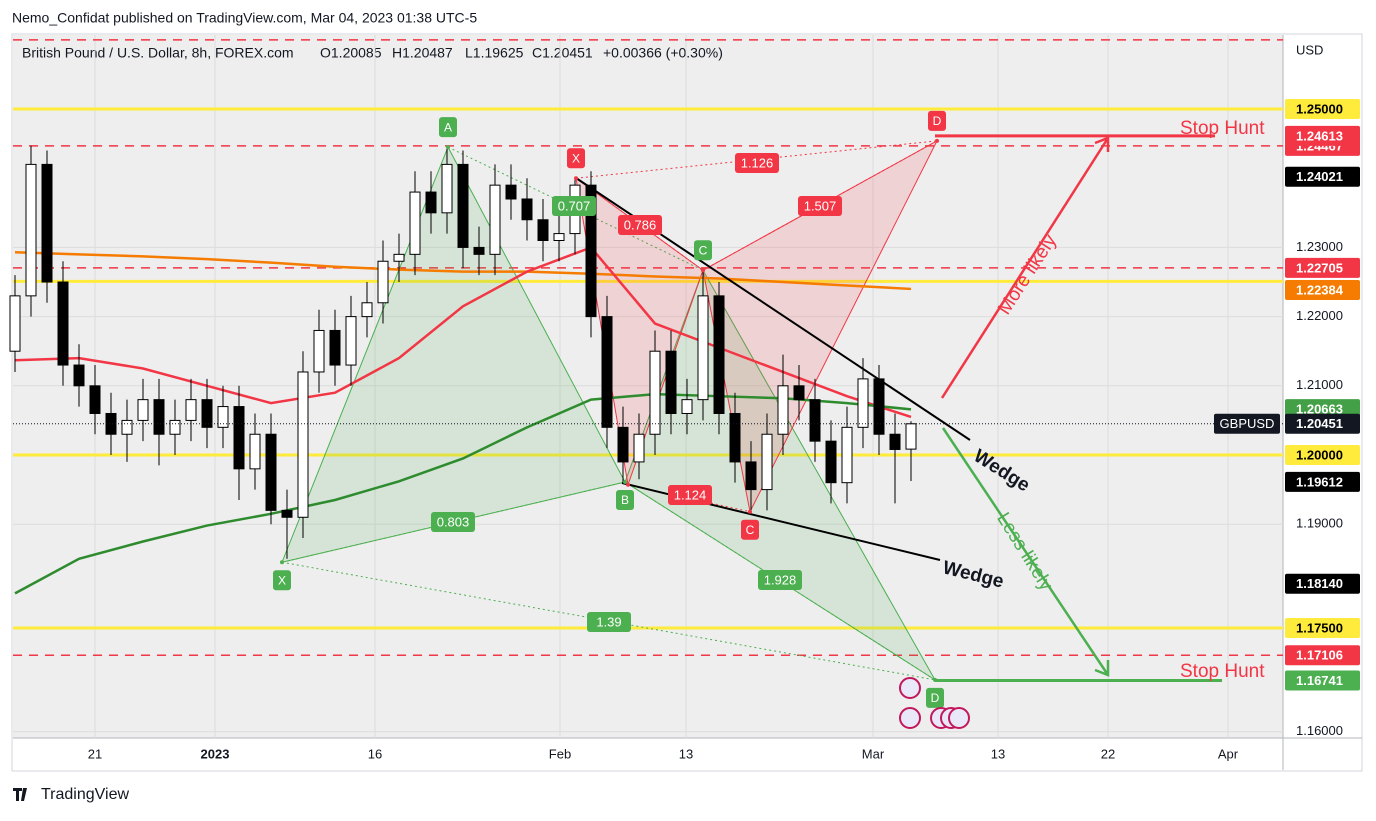 The width and height of the screenshot is (1376, 821). I want to click on price-label: 1.16741, so click(1319, 680).